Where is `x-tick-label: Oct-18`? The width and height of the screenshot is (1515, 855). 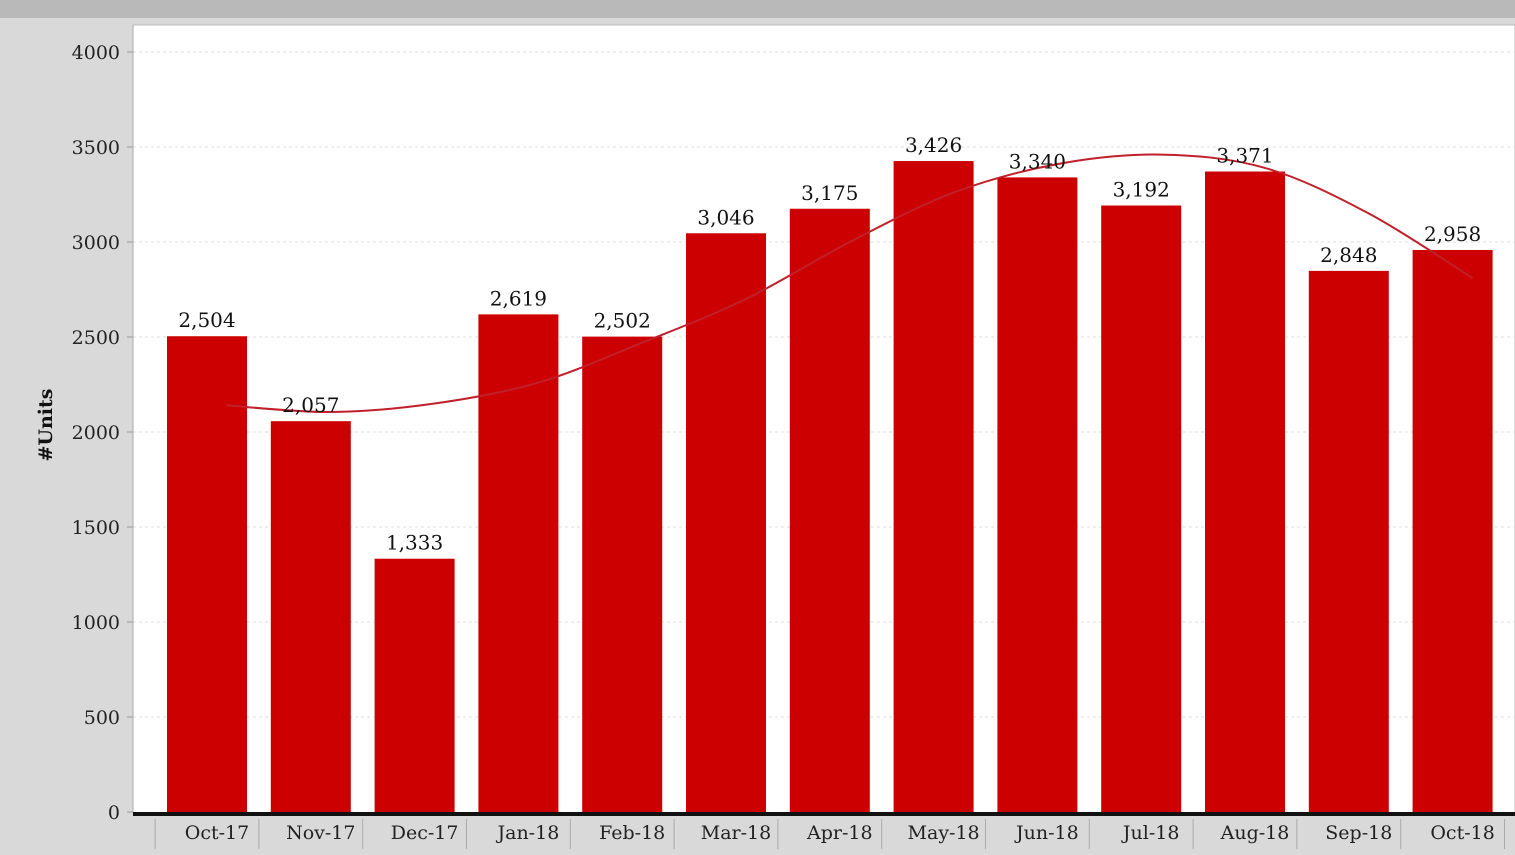 x-tick-label: Oct-18 is located at coordinates (1462, 833).